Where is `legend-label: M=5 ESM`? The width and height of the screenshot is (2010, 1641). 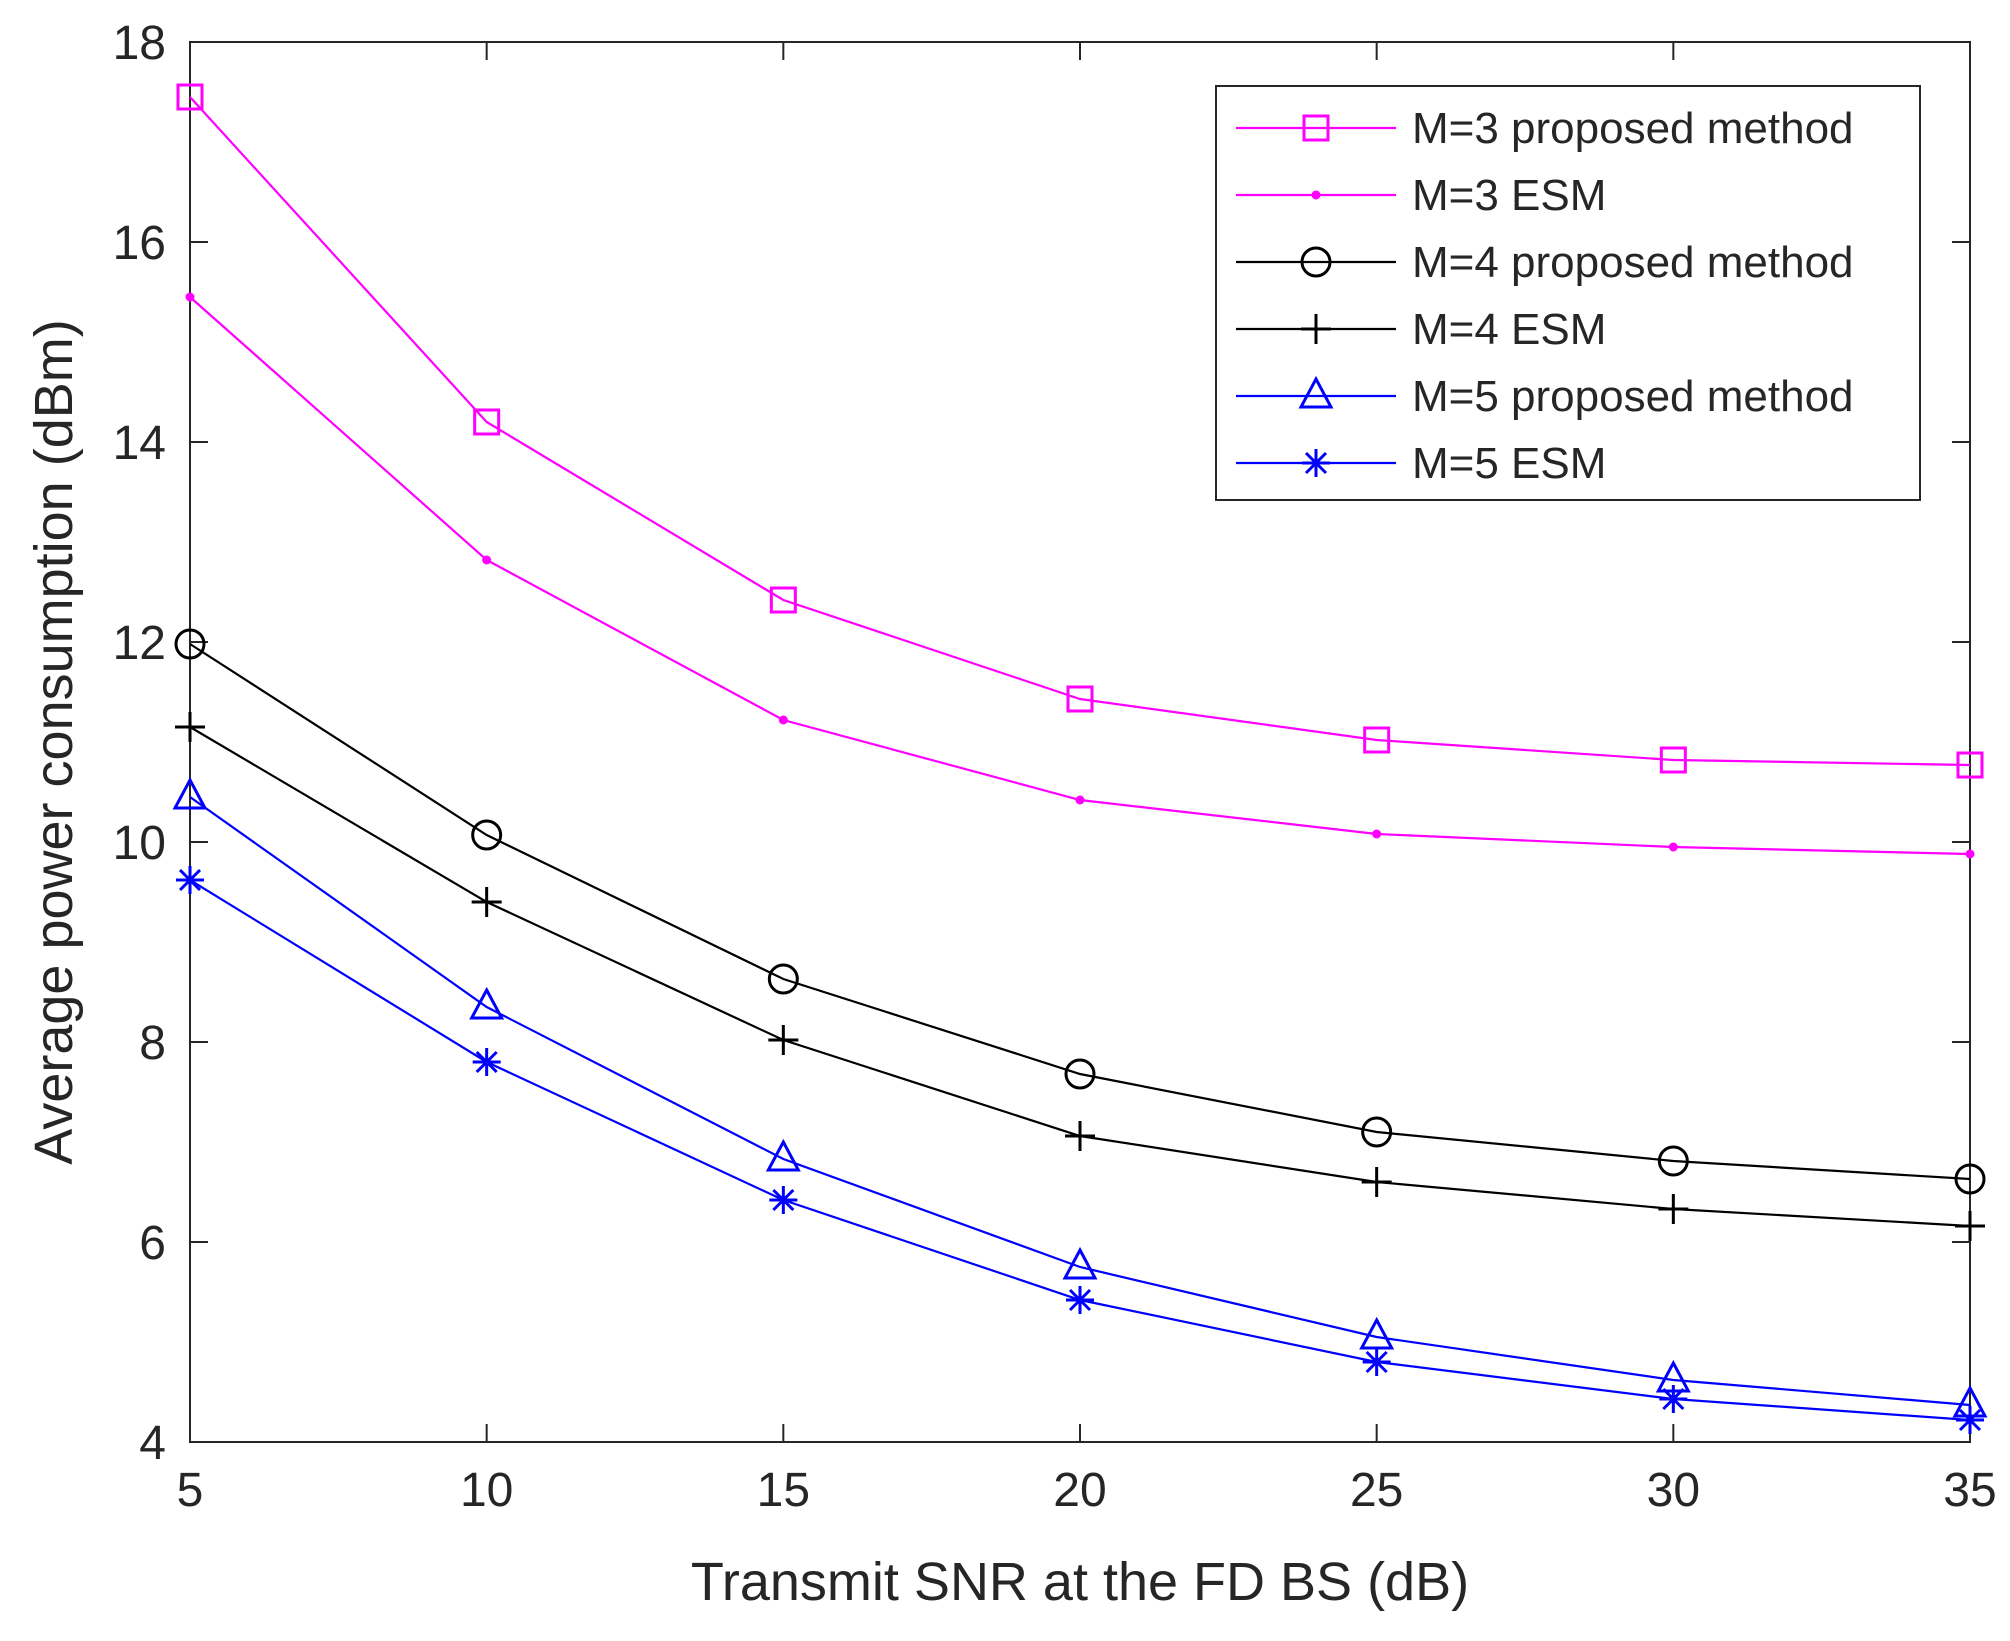
legend-label: M=5 ESM is located at coordinates (1509, 463).